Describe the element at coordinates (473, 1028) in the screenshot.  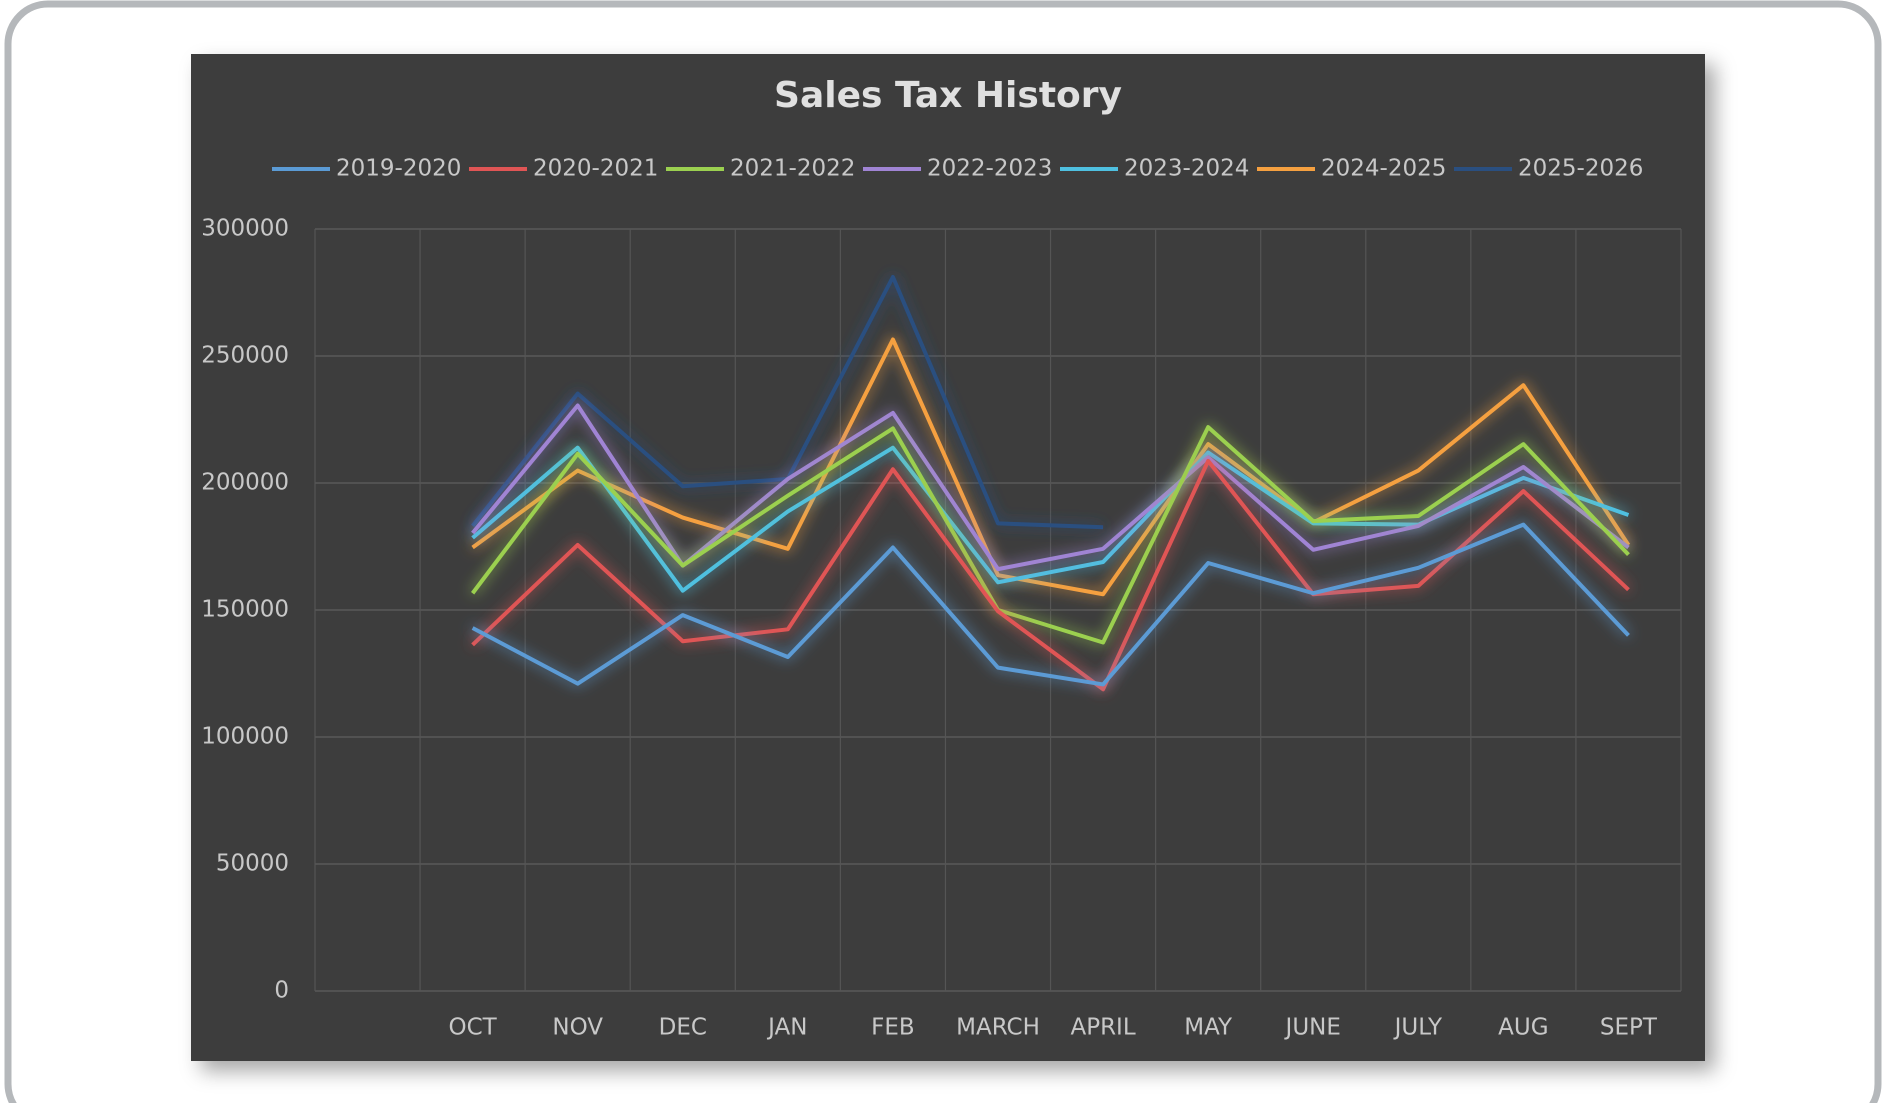
I see `x-tick-label: OCT` at that location.